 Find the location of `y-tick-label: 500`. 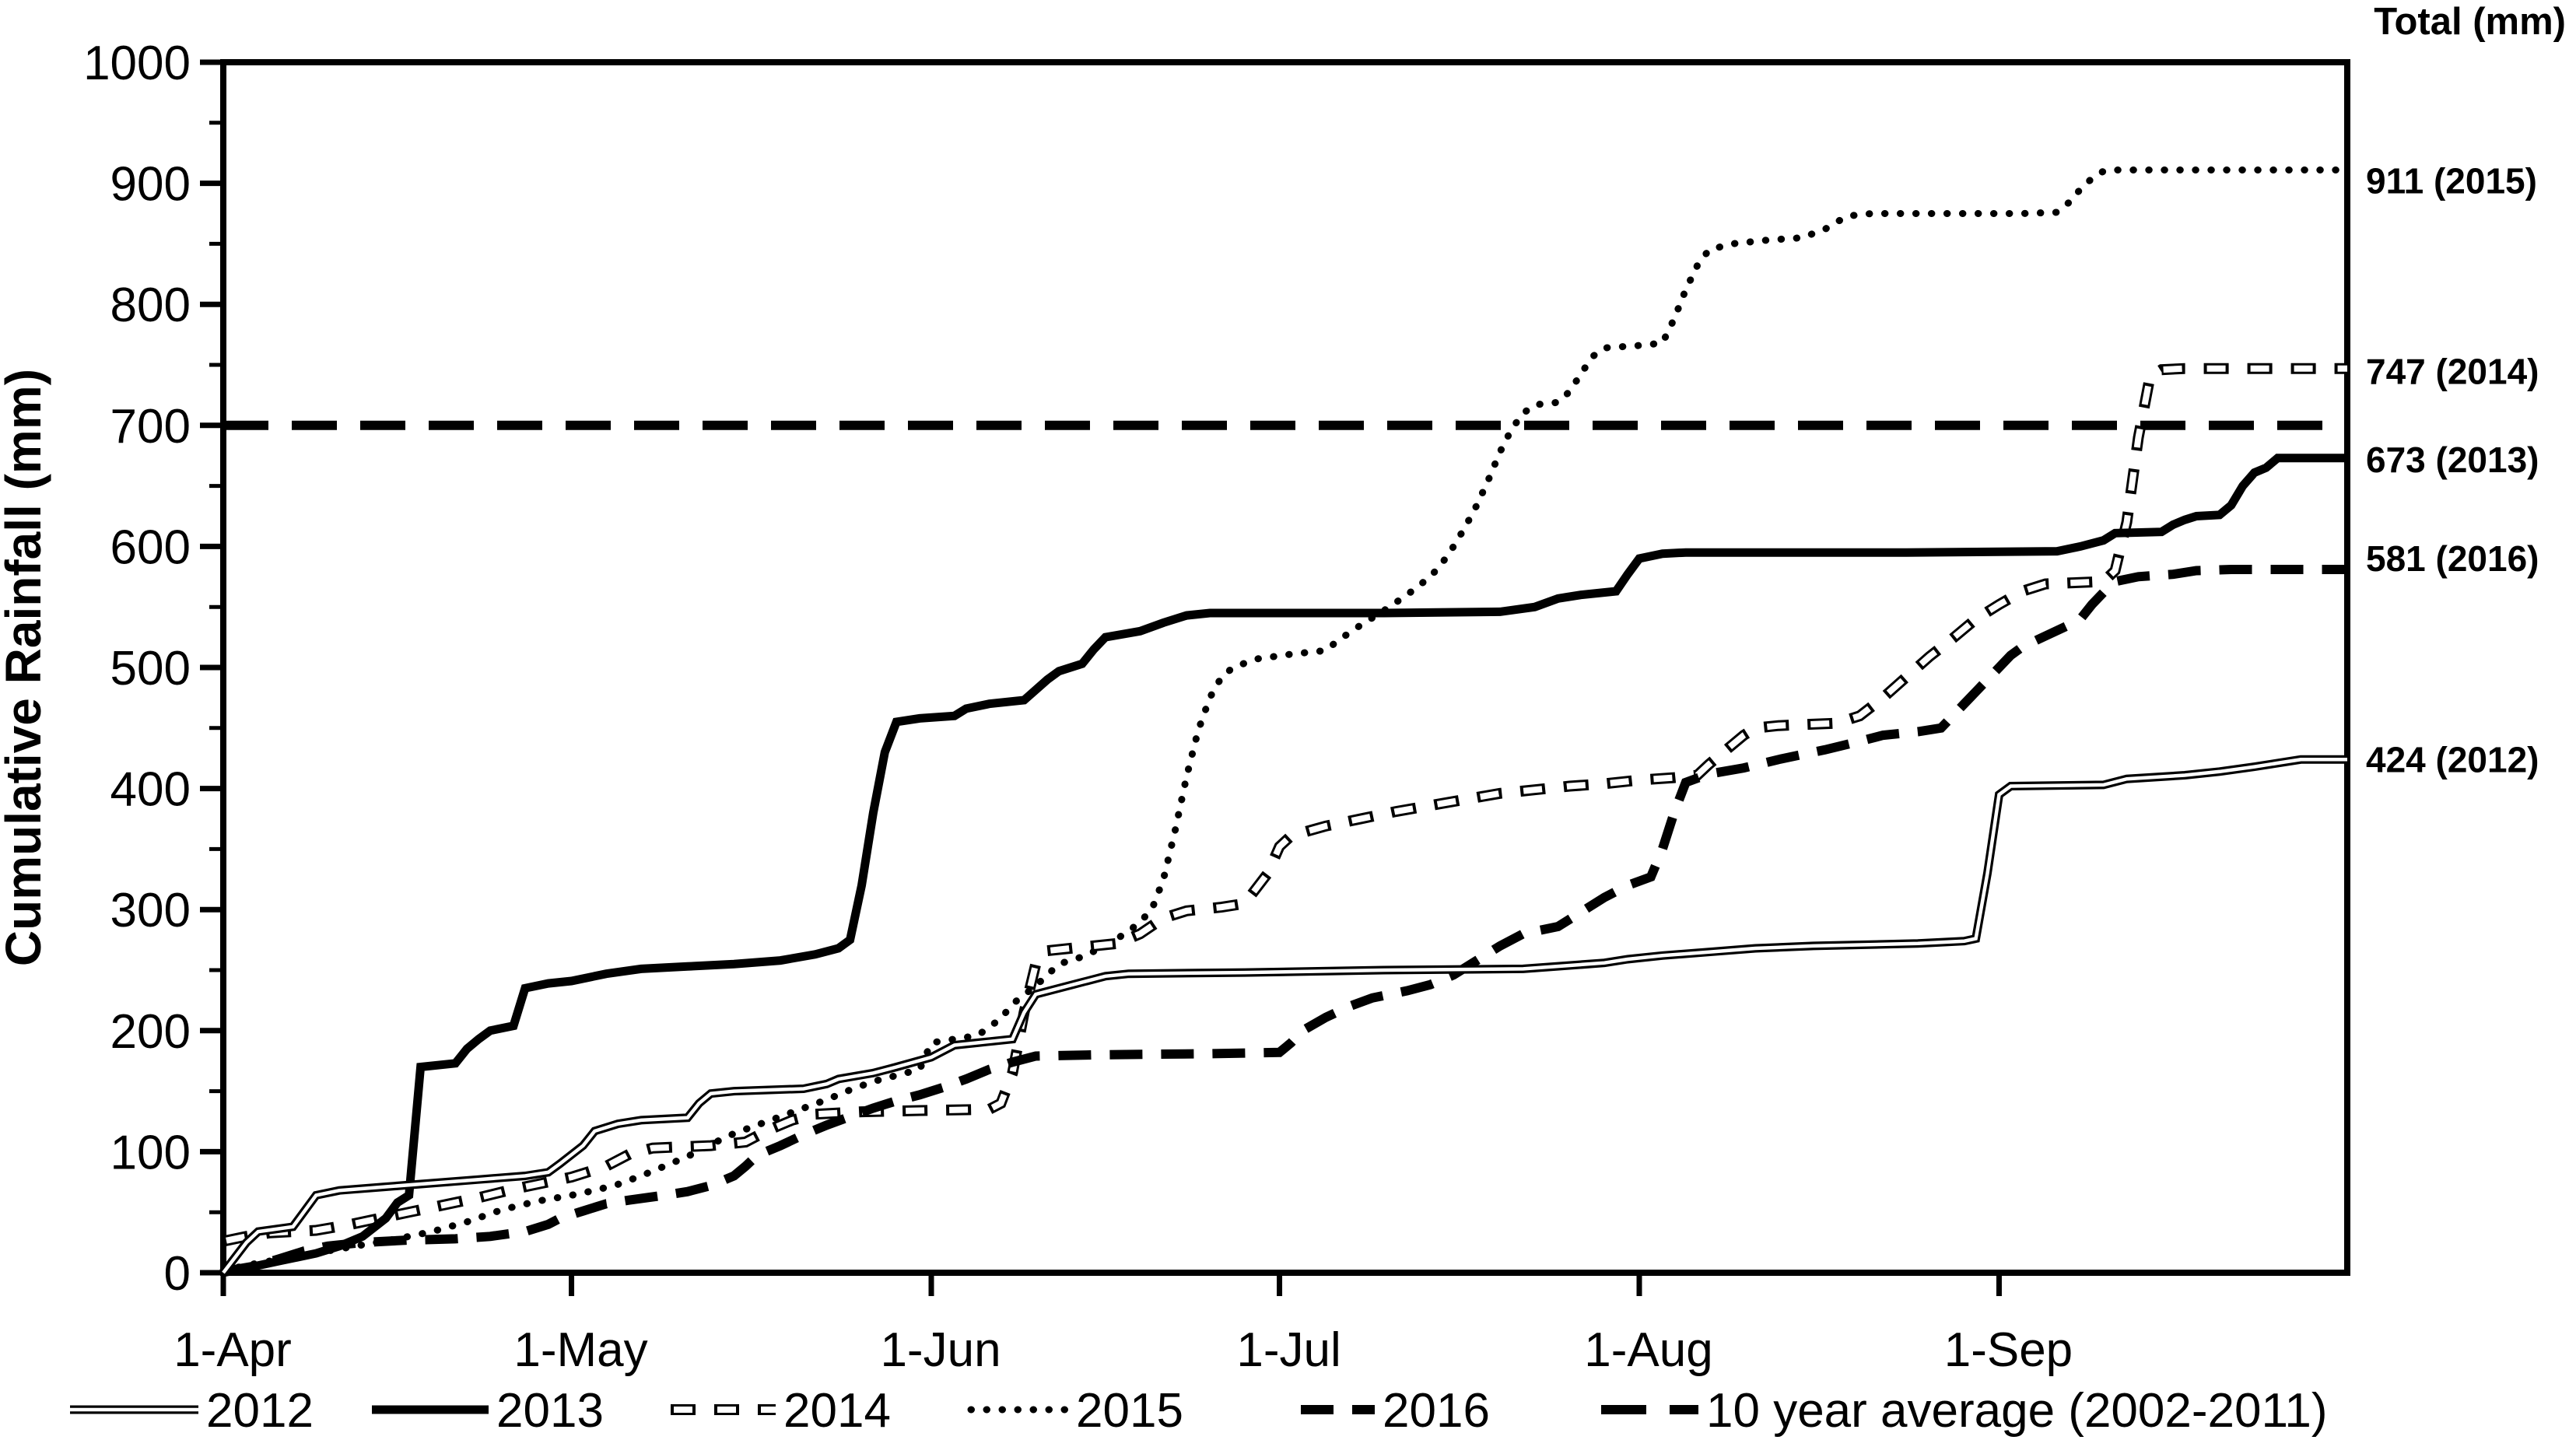

y-tick-label: 500 is located at coordinates (151, 668).